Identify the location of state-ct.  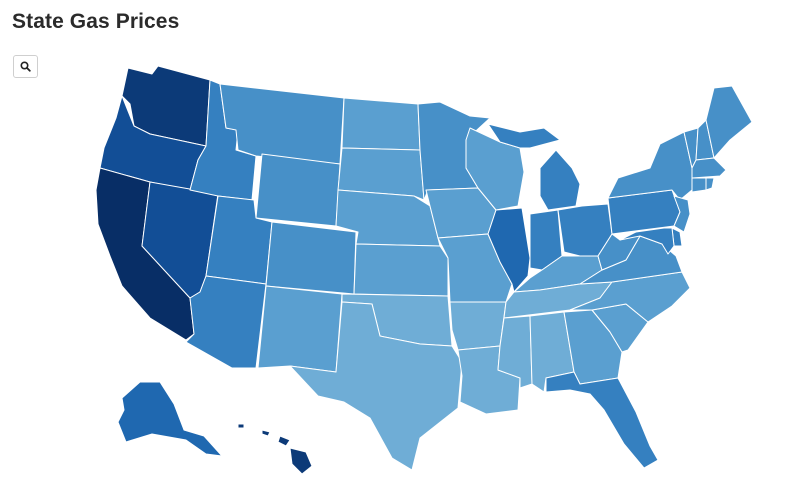
(699, 185).